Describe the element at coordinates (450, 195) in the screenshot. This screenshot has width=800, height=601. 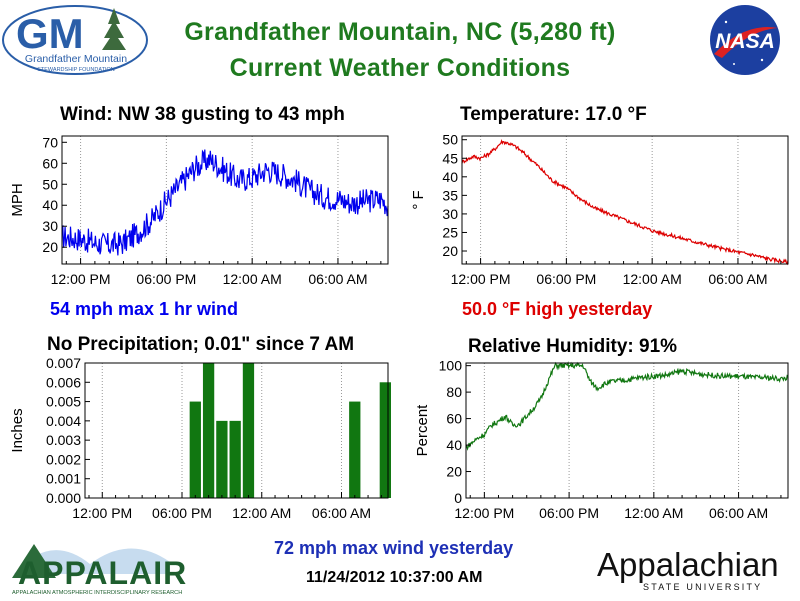
I see `y-tick-label: 35` at that location.